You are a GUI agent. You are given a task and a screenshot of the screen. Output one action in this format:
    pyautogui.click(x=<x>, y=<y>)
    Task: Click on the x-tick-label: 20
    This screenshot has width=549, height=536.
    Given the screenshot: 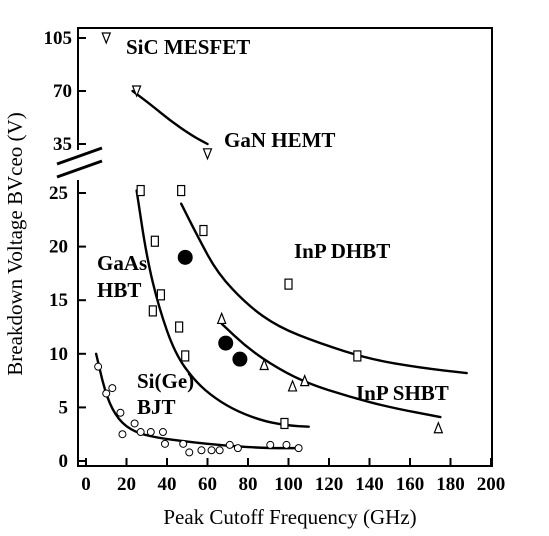 What is the action you would take?
    pyautogui.click(x=126, y=484)
    